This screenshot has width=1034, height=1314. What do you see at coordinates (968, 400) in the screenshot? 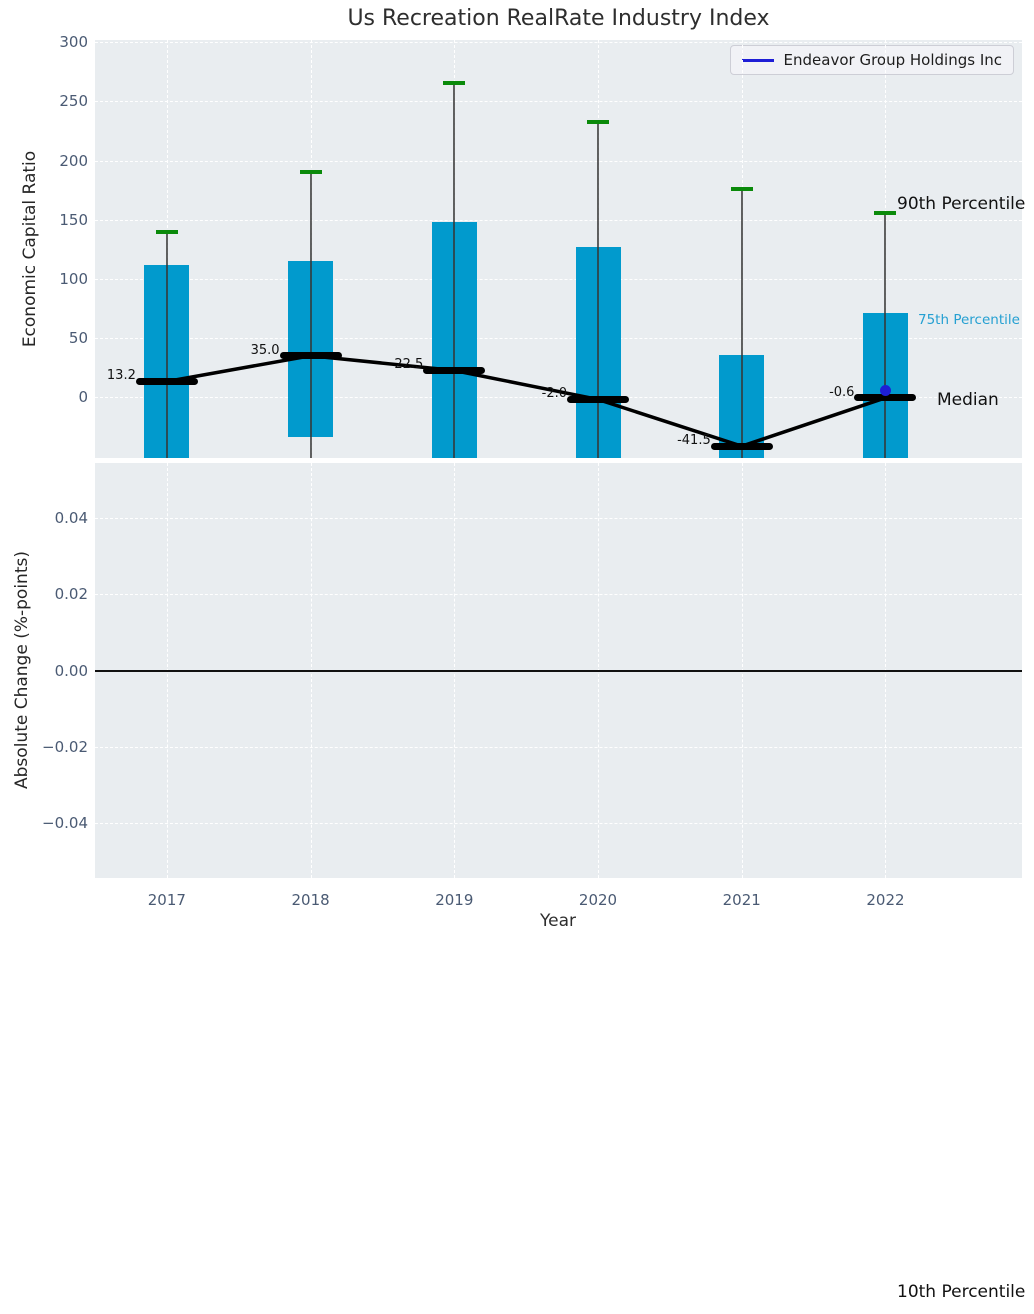
I see `annotation-median: Median` at bounding box center [968, 400].